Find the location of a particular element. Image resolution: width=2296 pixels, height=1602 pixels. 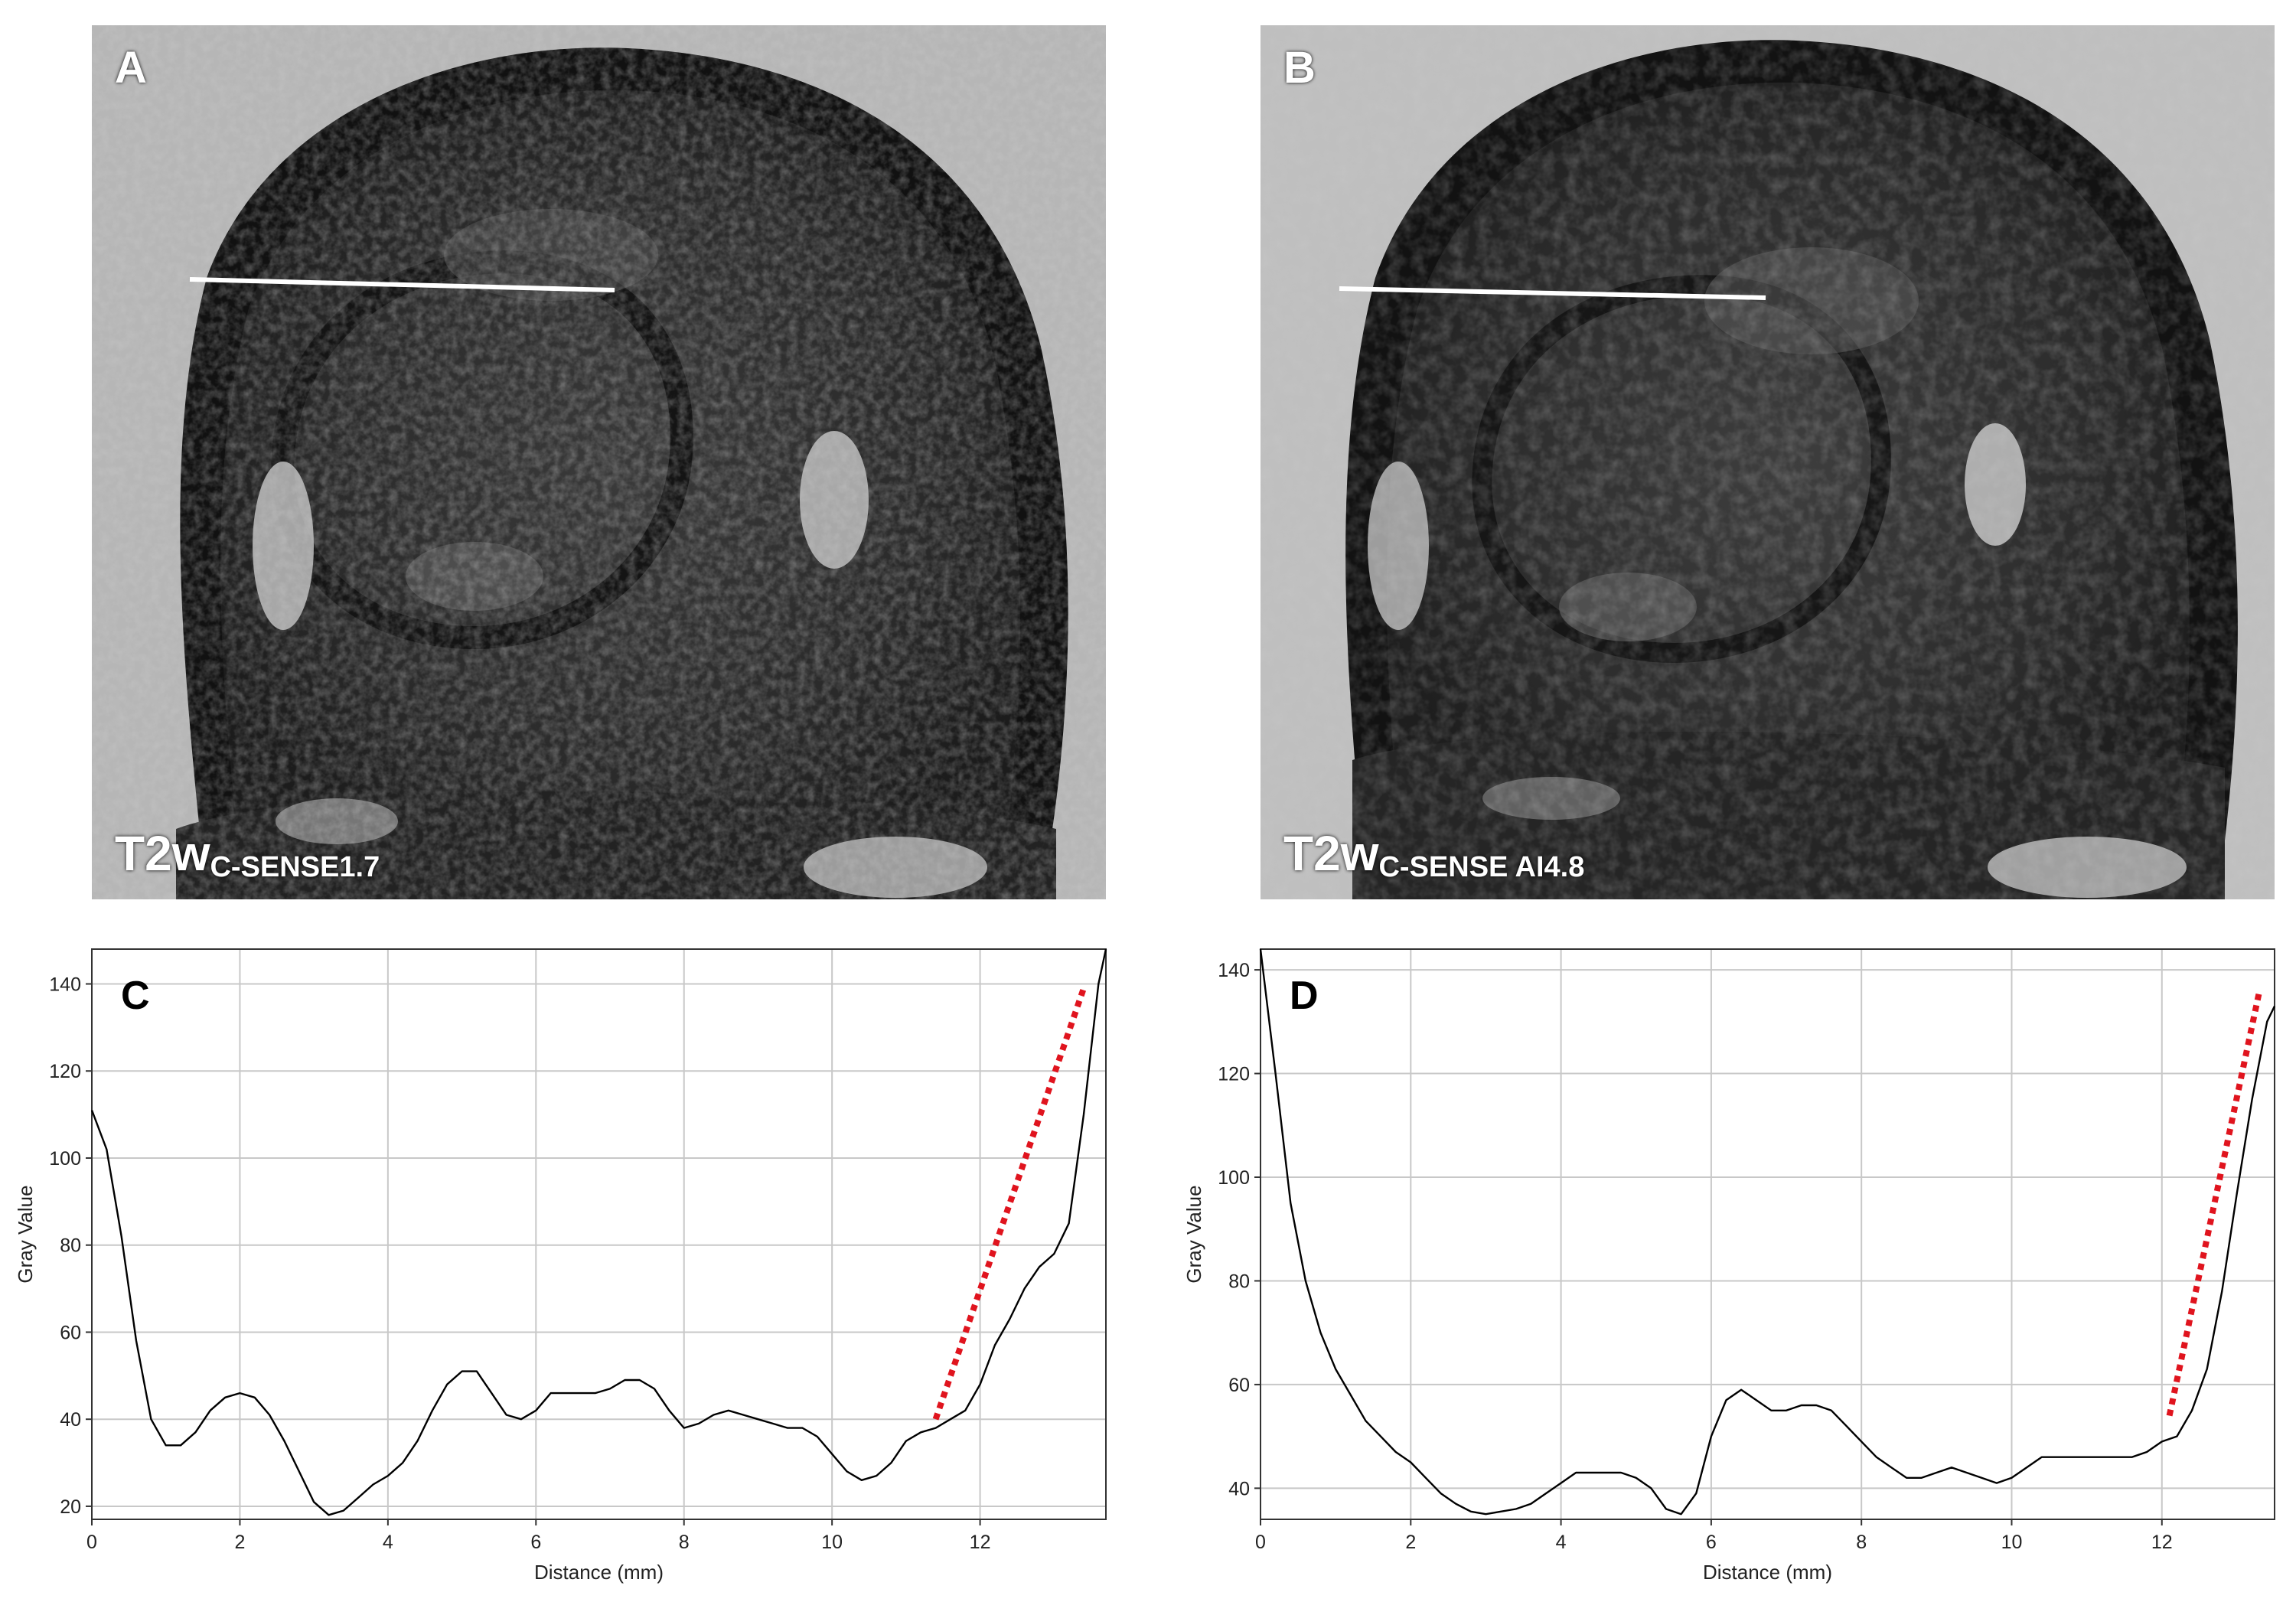

y-axis-title-c: Gray Value is located at coordinates (25, 1234).